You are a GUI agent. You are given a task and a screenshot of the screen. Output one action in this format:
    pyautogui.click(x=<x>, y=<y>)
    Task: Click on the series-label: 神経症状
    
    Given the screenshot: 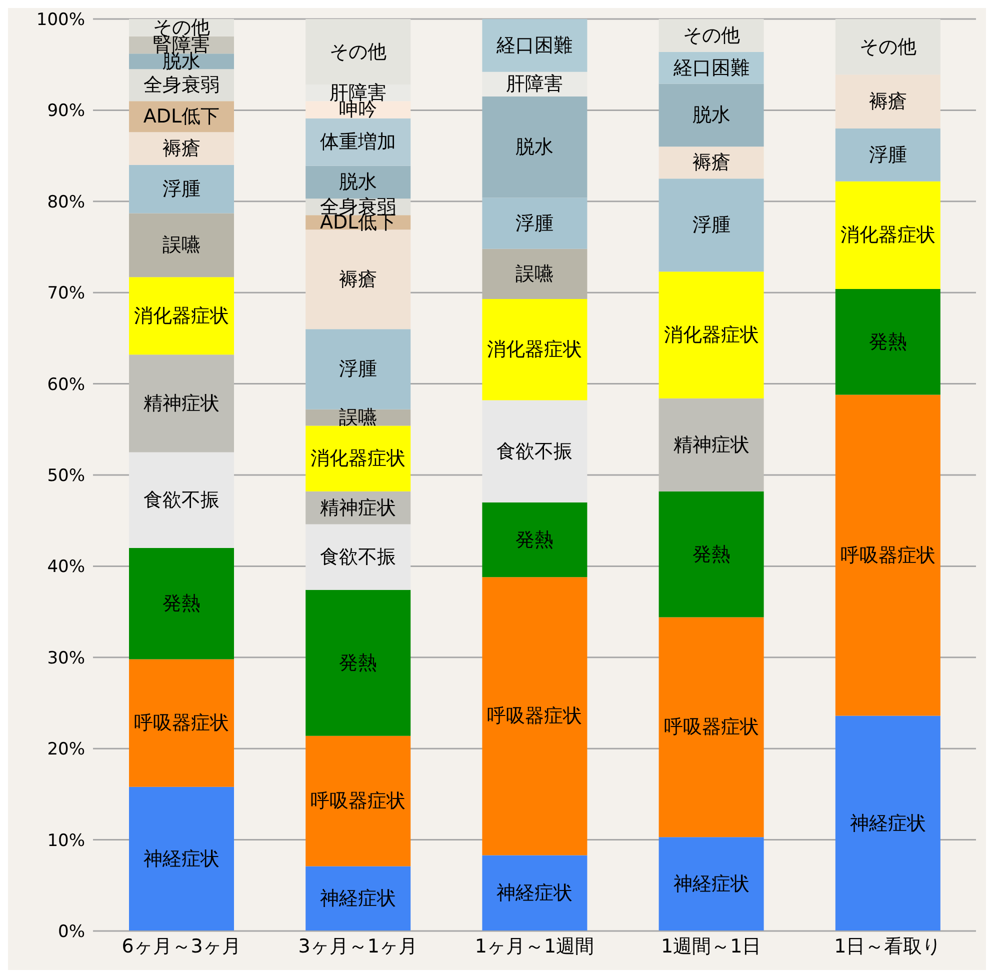 What is the action you would take?
    pyautogui.click(x=182, y=859)
    